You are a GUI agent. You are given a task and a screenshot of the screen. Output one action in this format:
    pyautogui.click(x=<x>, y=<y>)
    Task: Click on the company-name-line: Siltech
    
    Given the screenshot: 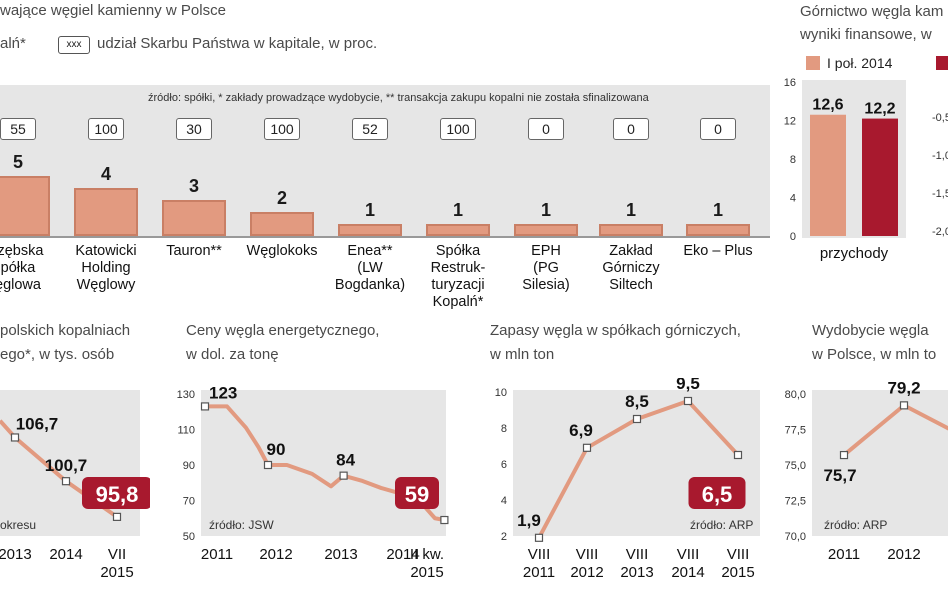 What is the action you would take?
    pyautogui.click(x=631, y=285)
    